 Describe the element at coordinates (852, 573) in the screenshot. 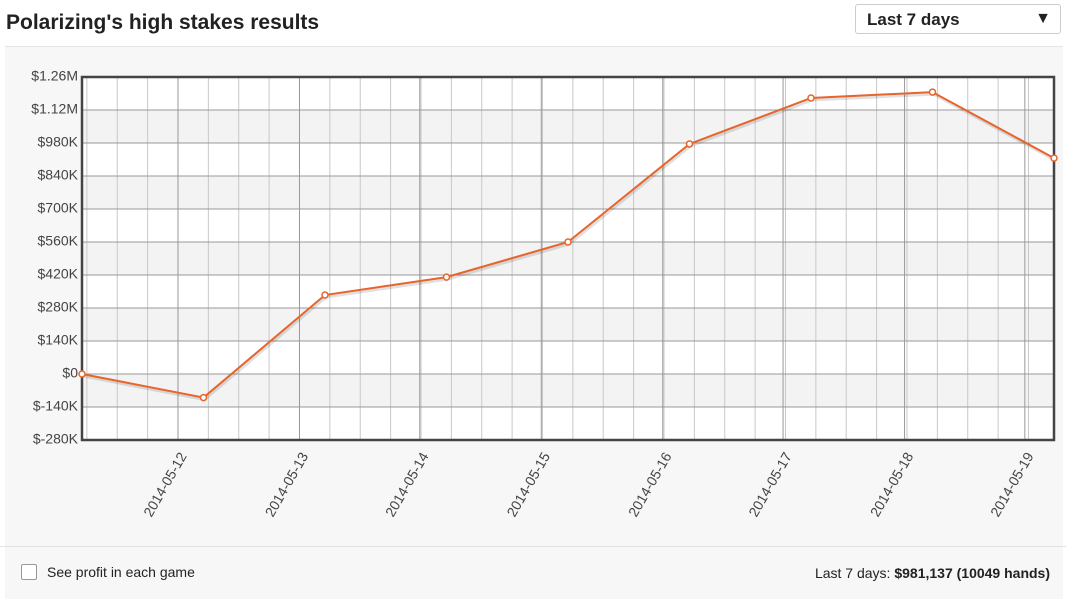

I see `summary-label: Last 7 days:` at that location.